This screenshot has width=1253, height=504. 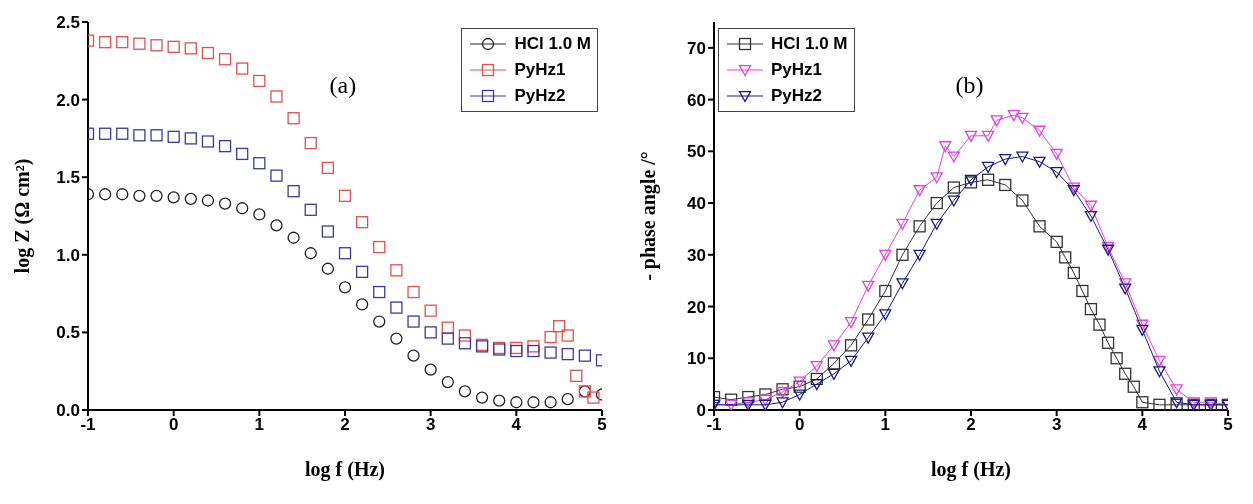 I want to click on y-tick-label: 2.5, so click(x=68, y=23).